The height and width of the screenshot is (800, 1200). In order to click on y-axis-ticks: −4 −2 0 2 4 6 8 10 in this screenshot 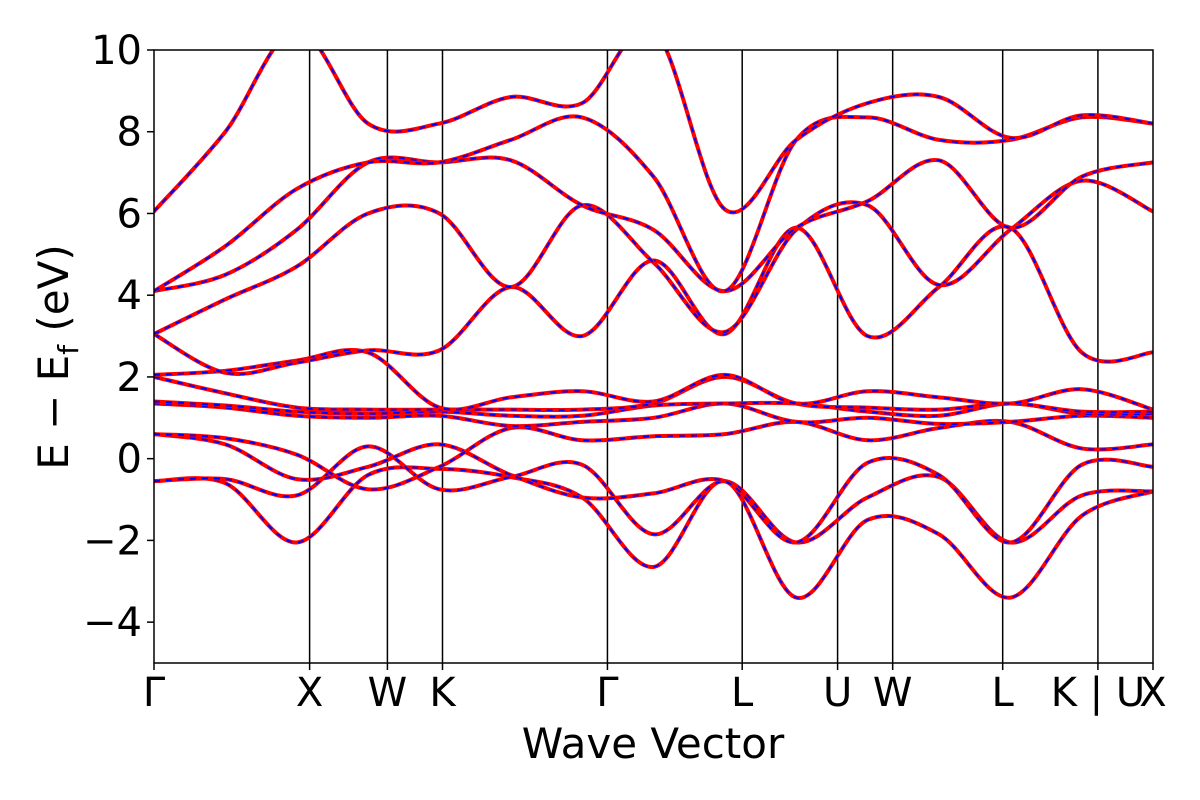, I will do `click(118, 337)`.